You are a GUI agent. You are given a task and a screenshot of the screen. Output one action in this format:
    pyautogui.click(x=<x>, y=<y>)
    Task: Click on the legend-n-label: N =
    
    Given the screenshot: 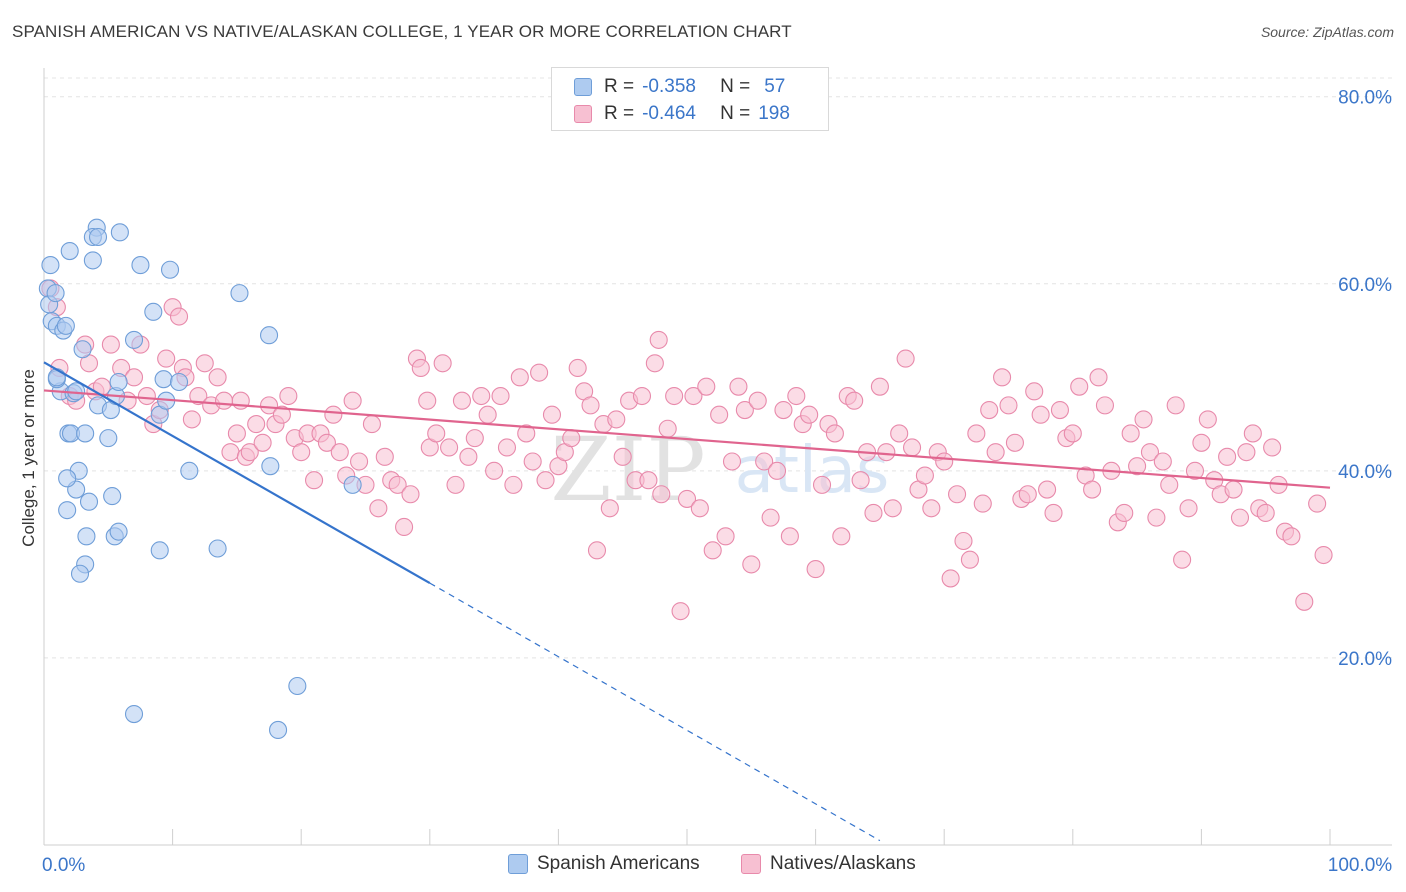 What is the action you would take?
    pyautogui.click(x=735, y=113)
    